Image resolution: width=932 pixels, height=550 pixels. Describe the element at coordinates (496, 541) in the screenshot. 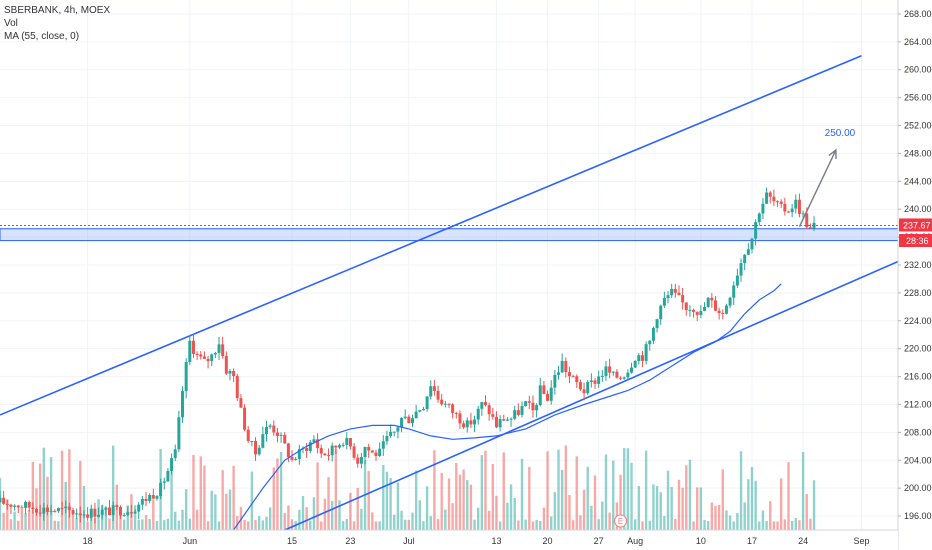

I see `time-tick-label: 13` at that location.